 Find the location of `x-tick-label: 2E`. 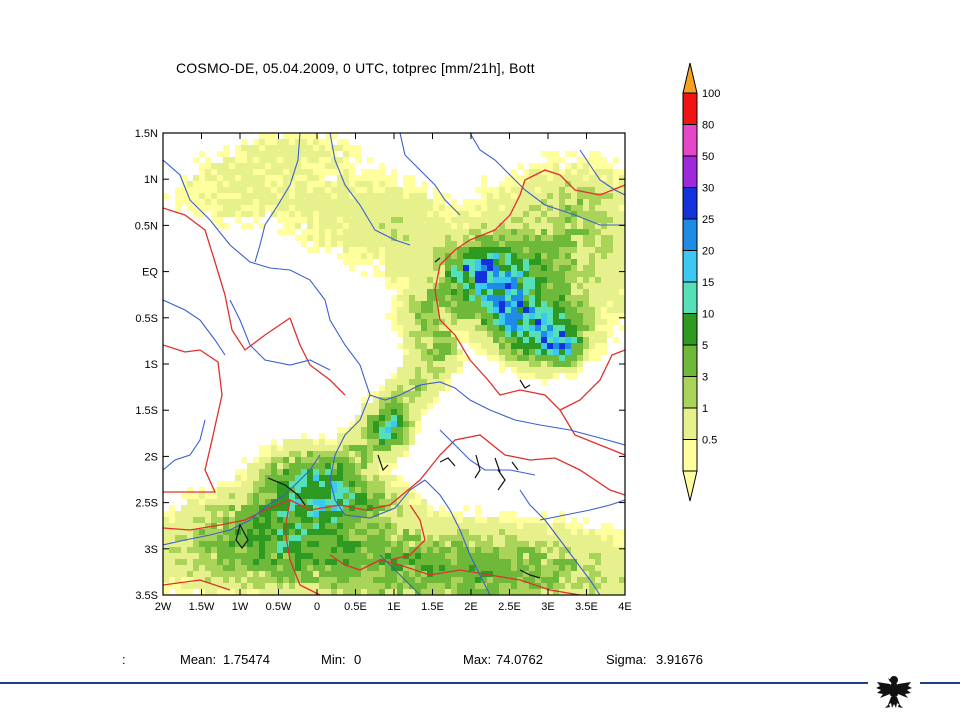

x-tick-label: 2E is located at coordinates (470, 607).